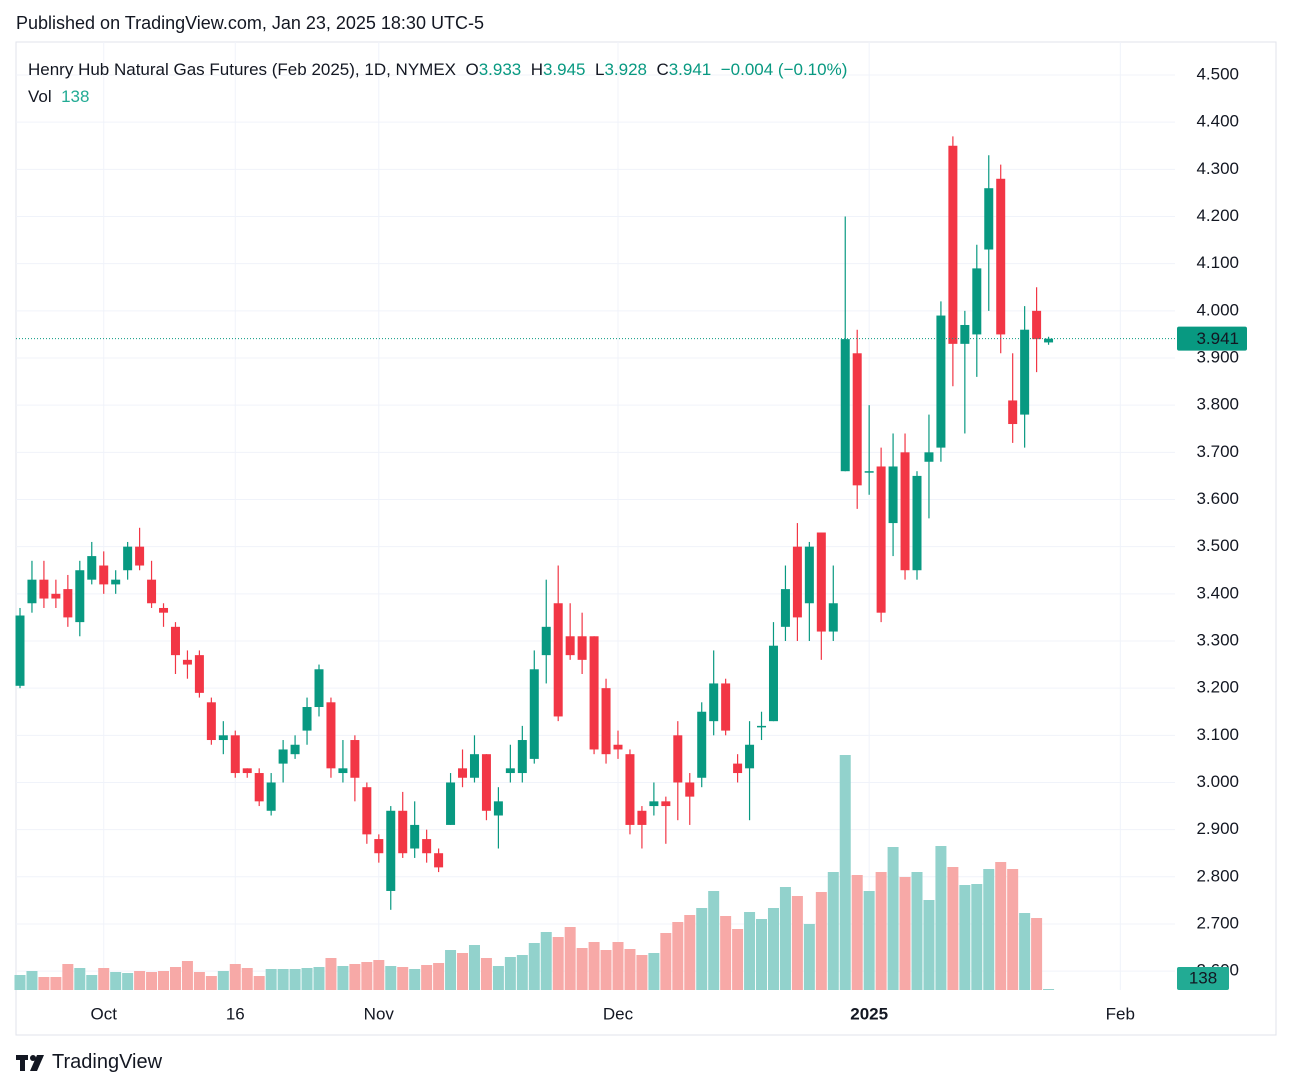  Describe the element at coordinates (75, 96) in the screenshot. I see `volume-value: 138` at that location.